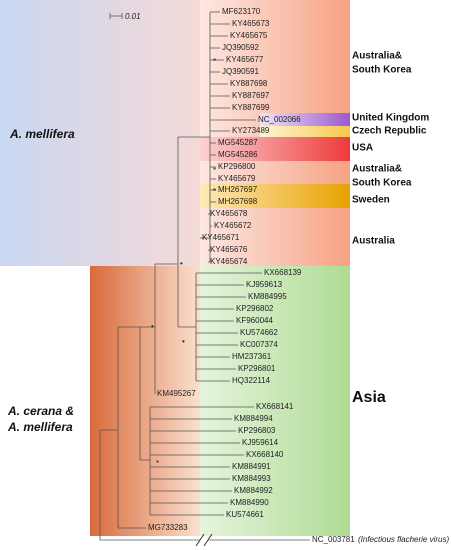 This screenshot has height=550, width=451. What do you see at coordinates (362, 148) in the screenshot?
I see `region-label: USA` at bounding box center [362, 148].